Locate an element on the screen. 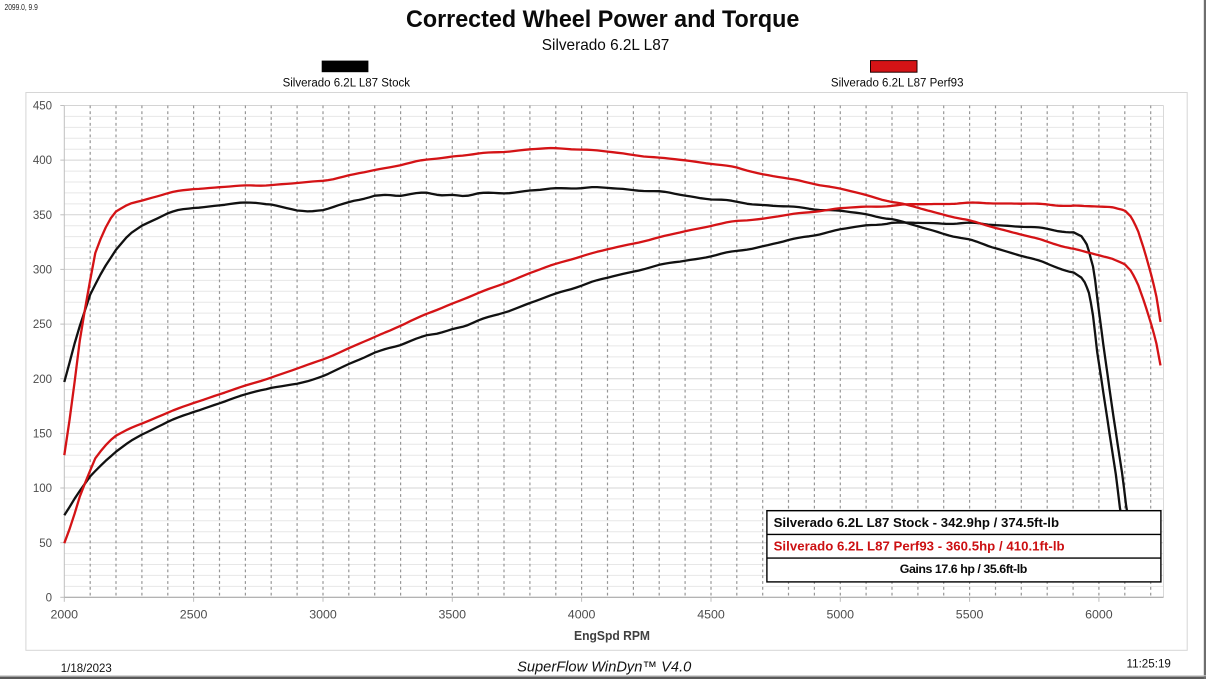 The width and height of the screenshot is (1206, 679). svg-text: 50 is located at coordinates (45, 544).